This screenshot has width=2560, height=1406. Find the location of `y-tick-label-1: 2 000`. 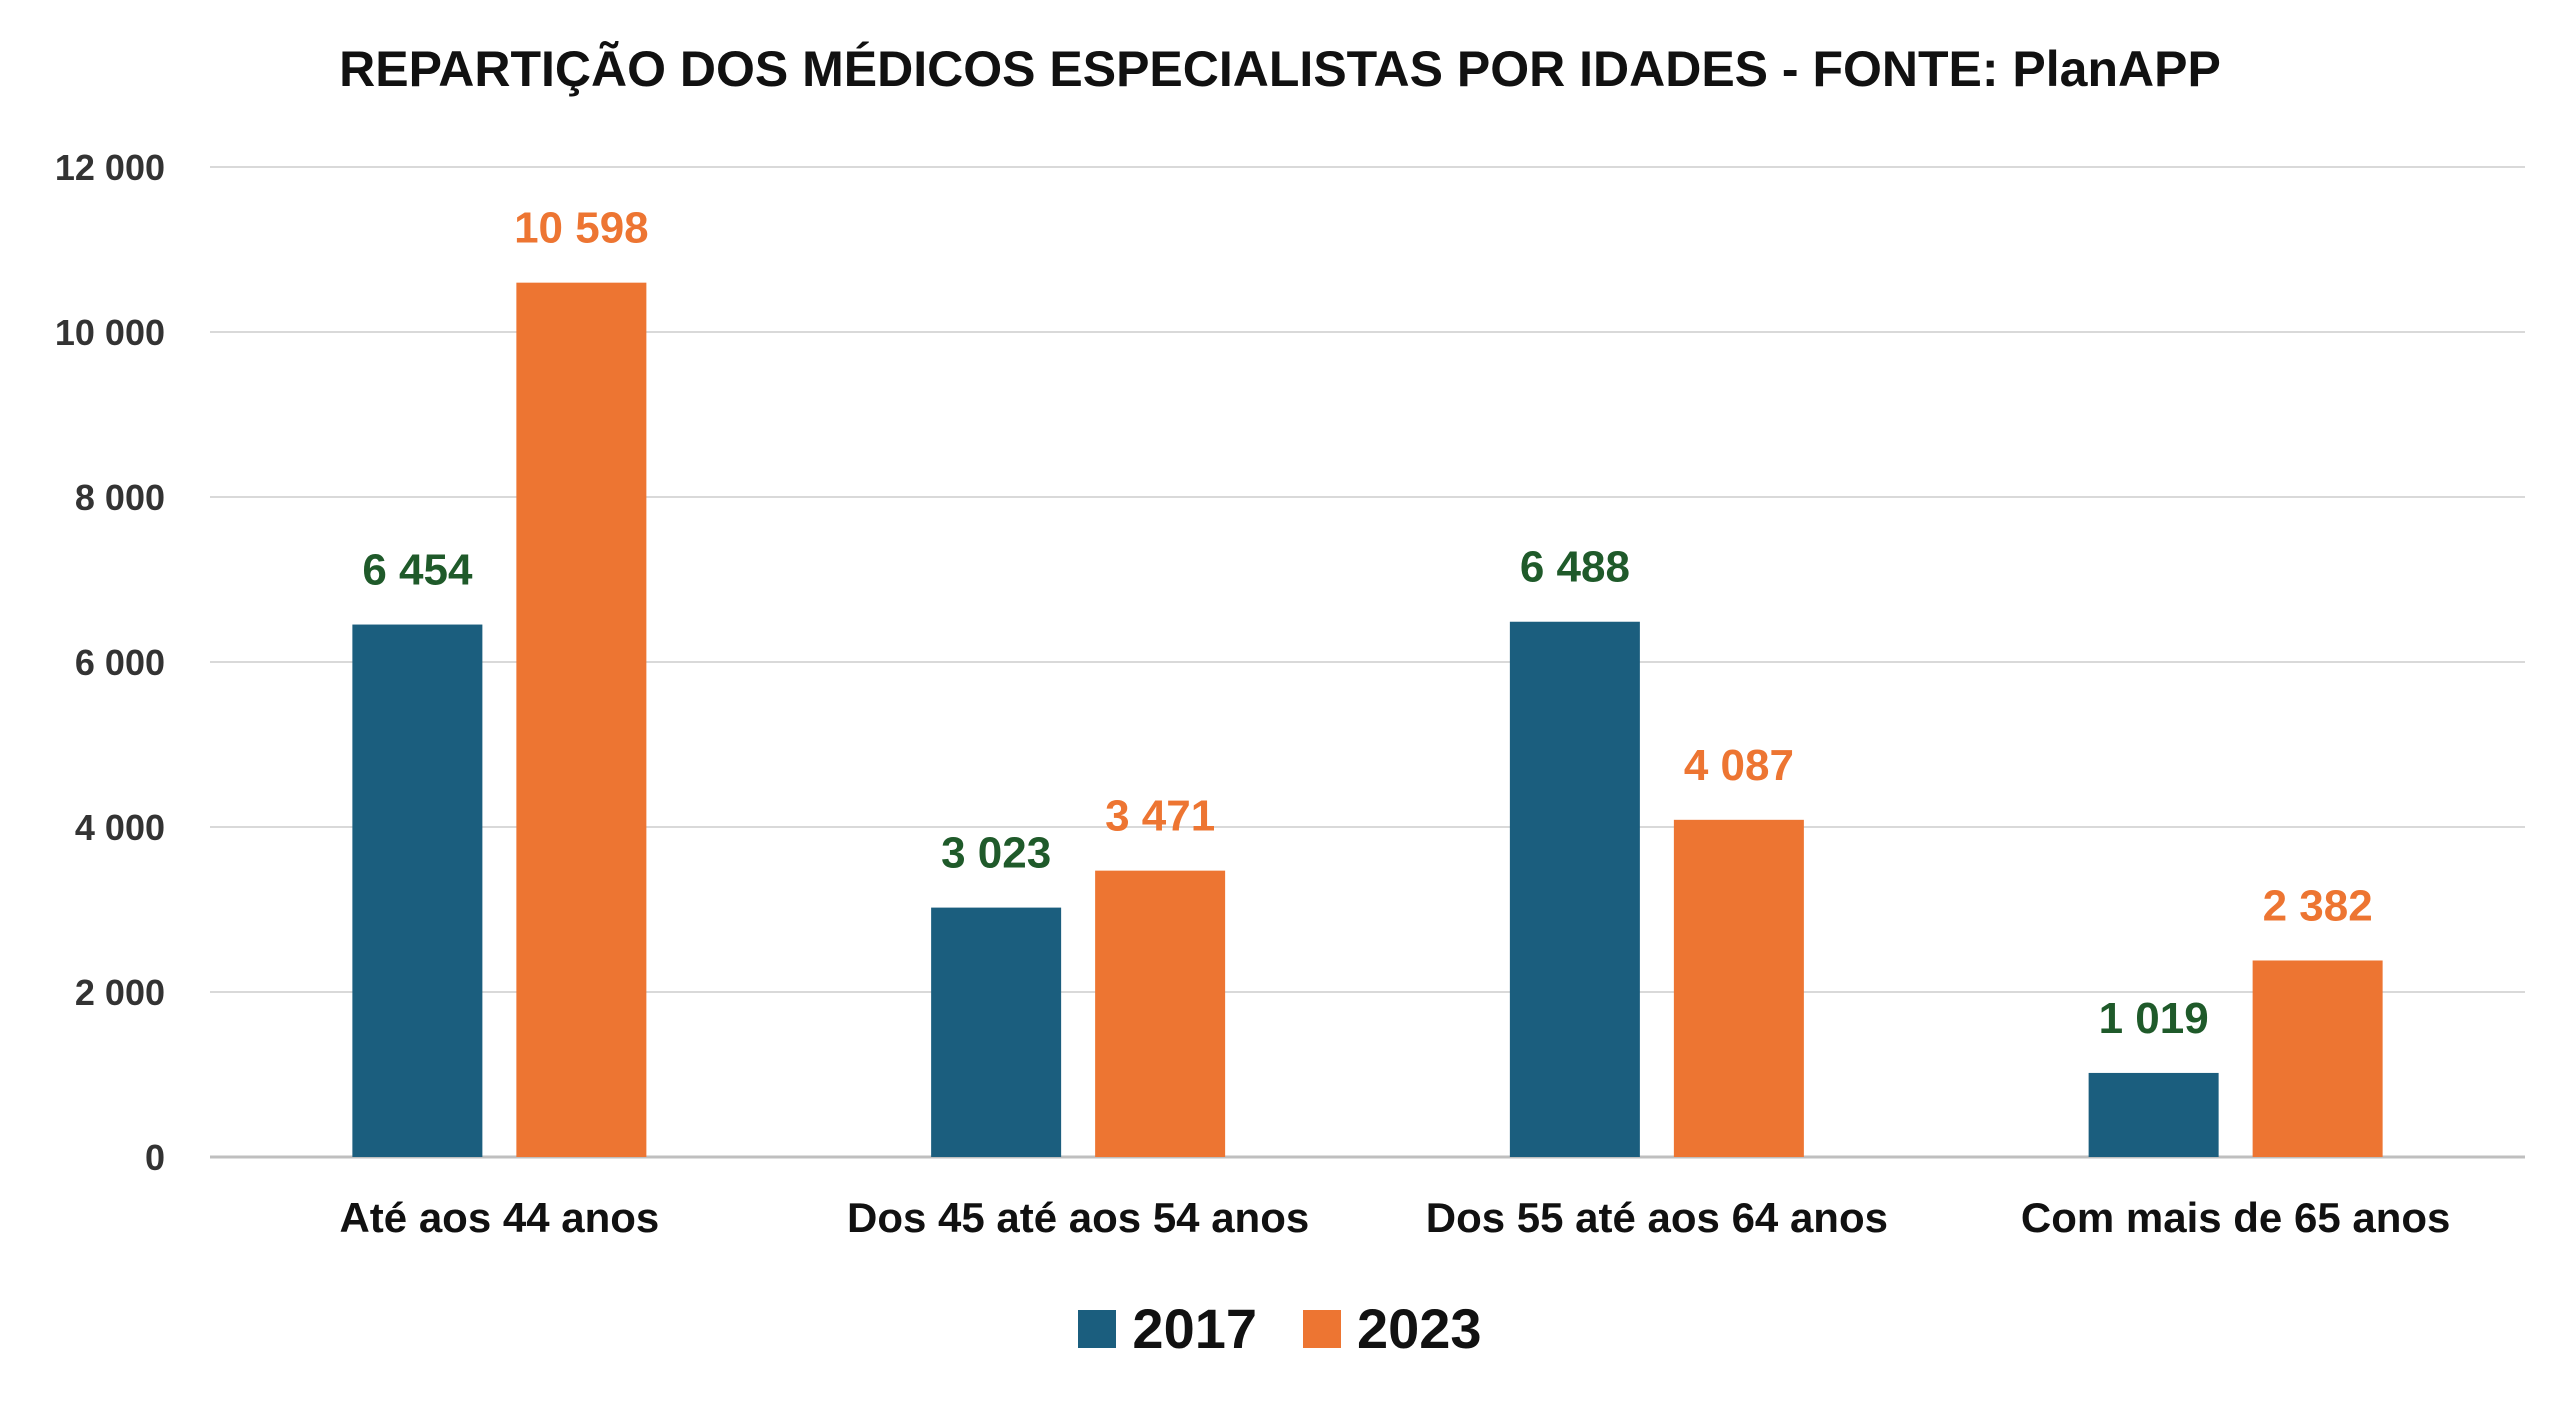

y-tick-label-1: 2 000 is located at coordinates (120, 992).